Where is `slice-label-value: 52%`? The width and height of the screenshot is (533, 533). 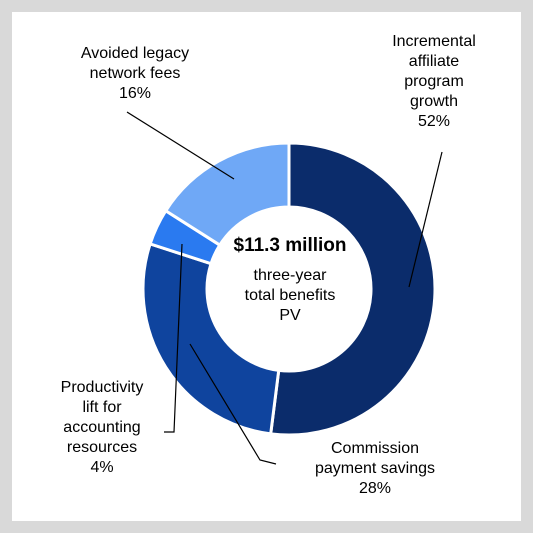 slice-label-value: 52% is located at coordinates (434, 121).